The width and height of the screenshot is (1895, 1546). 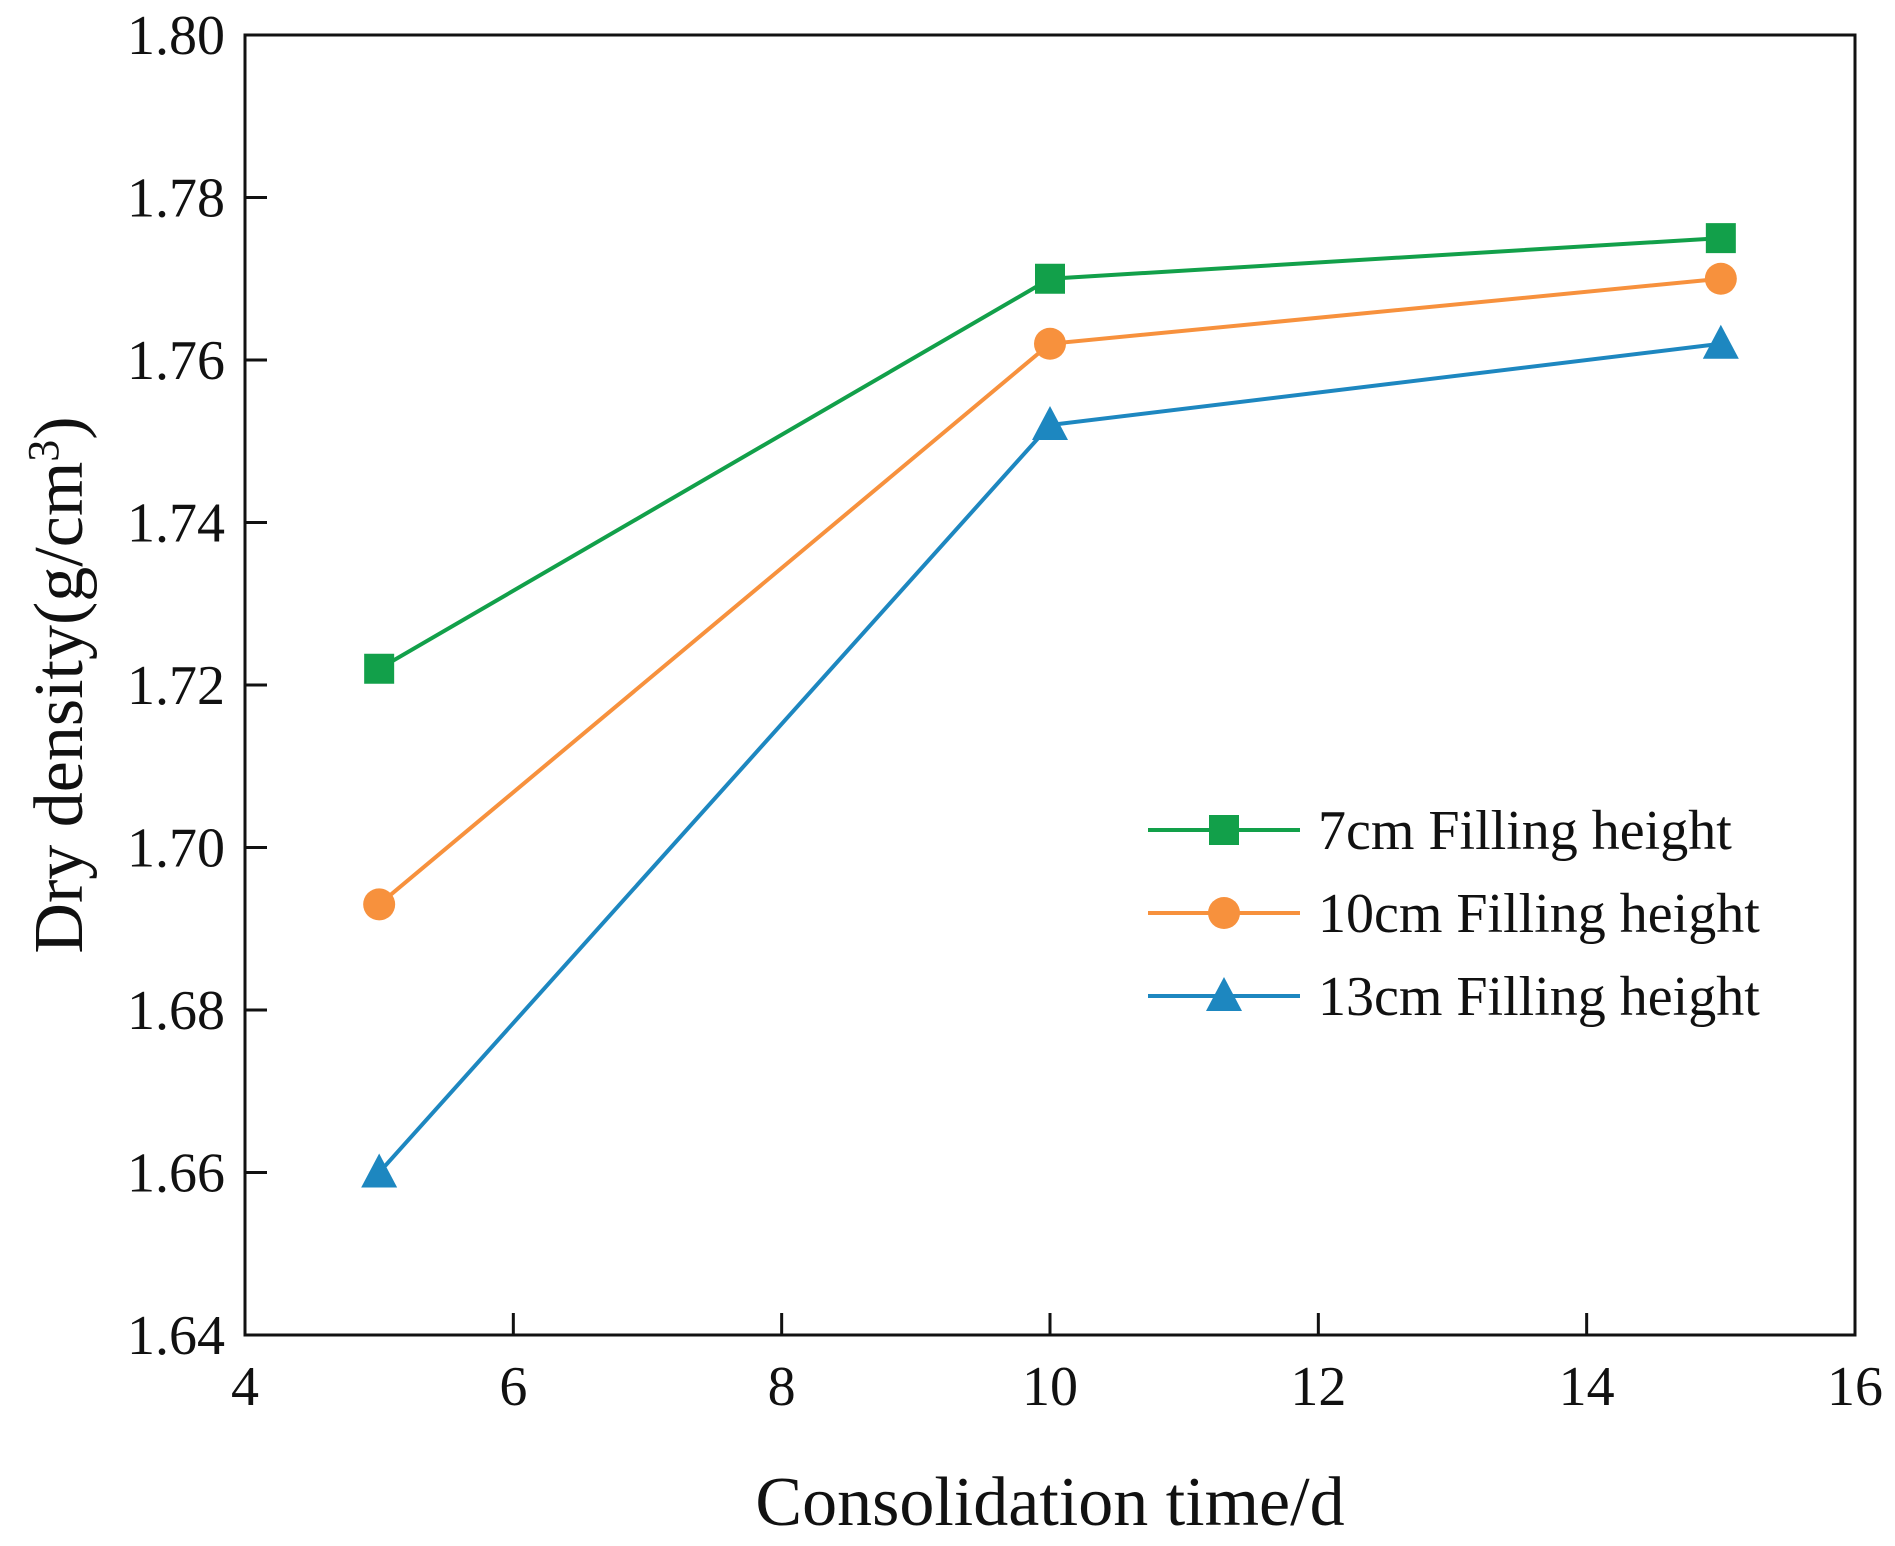 I want to click on x-tick-label: 8, so click(x=782, y=1387).